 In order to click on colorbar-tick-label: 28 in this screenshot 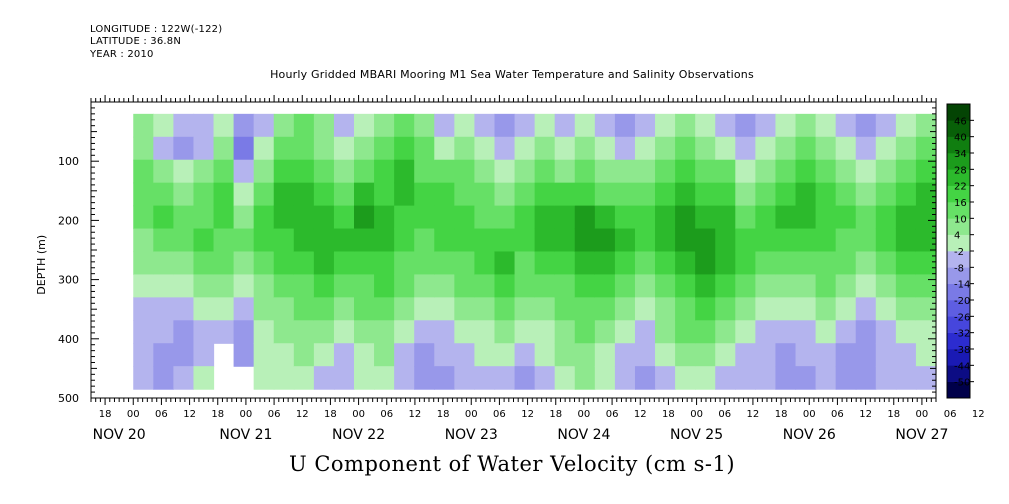, I will do `click(960, 170)`.